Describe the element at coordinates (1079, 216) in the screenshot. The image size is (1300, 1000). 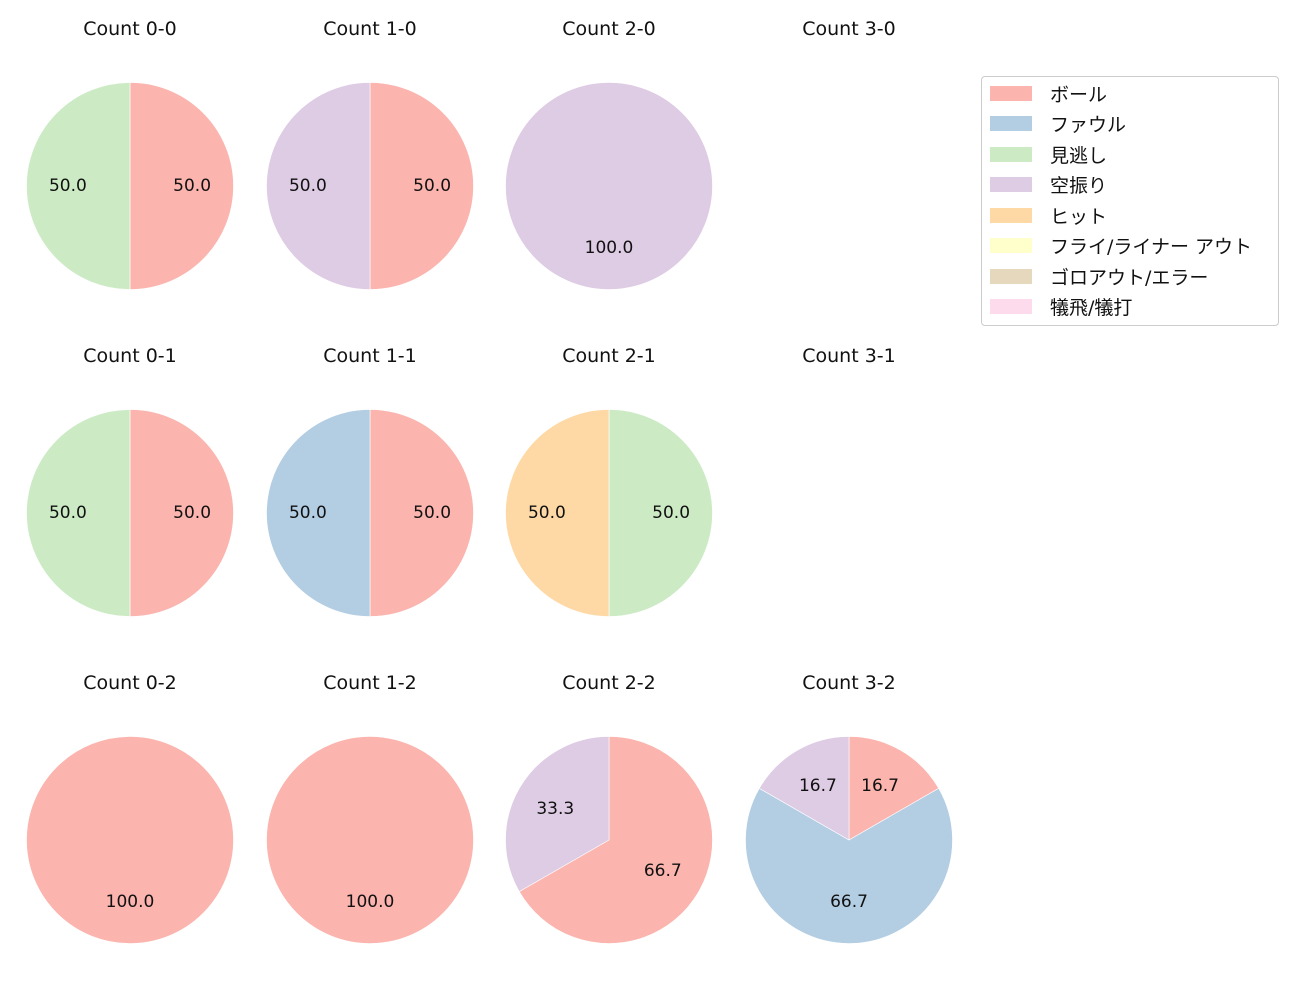
I see `legend-label: ヒット` at that location.